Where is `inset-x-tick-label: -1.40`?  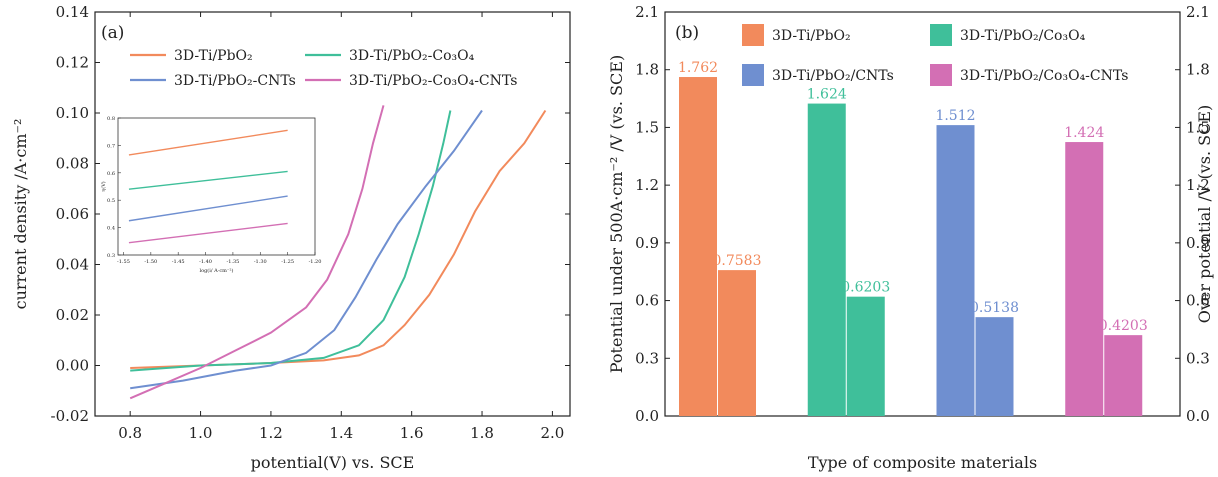
inset-x-tick-label: -1.40 is located at coordinates (205, 262).